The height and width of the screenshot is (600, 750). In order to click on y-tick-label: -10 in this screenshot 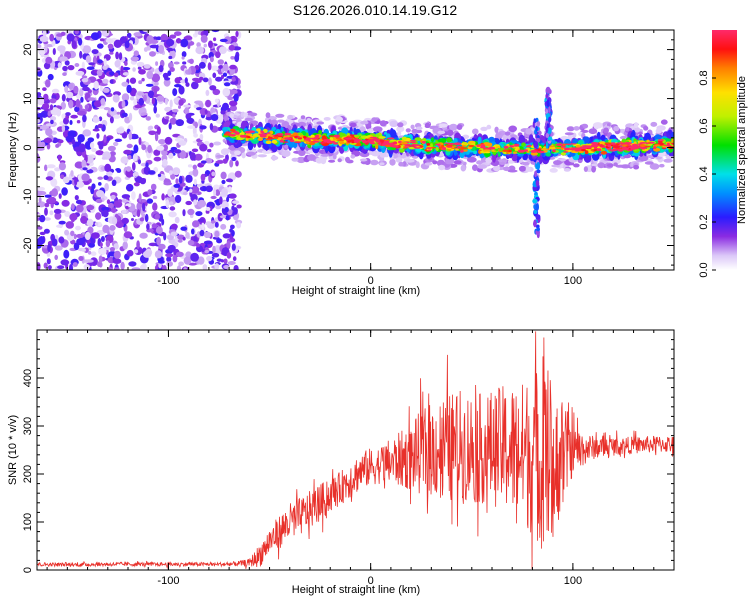, I will do `click(28, 197)`.